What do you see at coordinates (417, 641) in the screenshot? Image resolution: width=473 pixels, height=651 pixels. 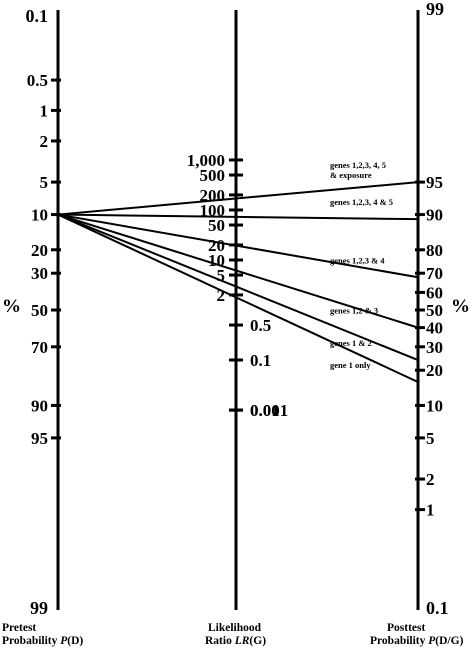 I see `posttest-title-line2: Probability P(D/G)` at bounding box center [417, 641].